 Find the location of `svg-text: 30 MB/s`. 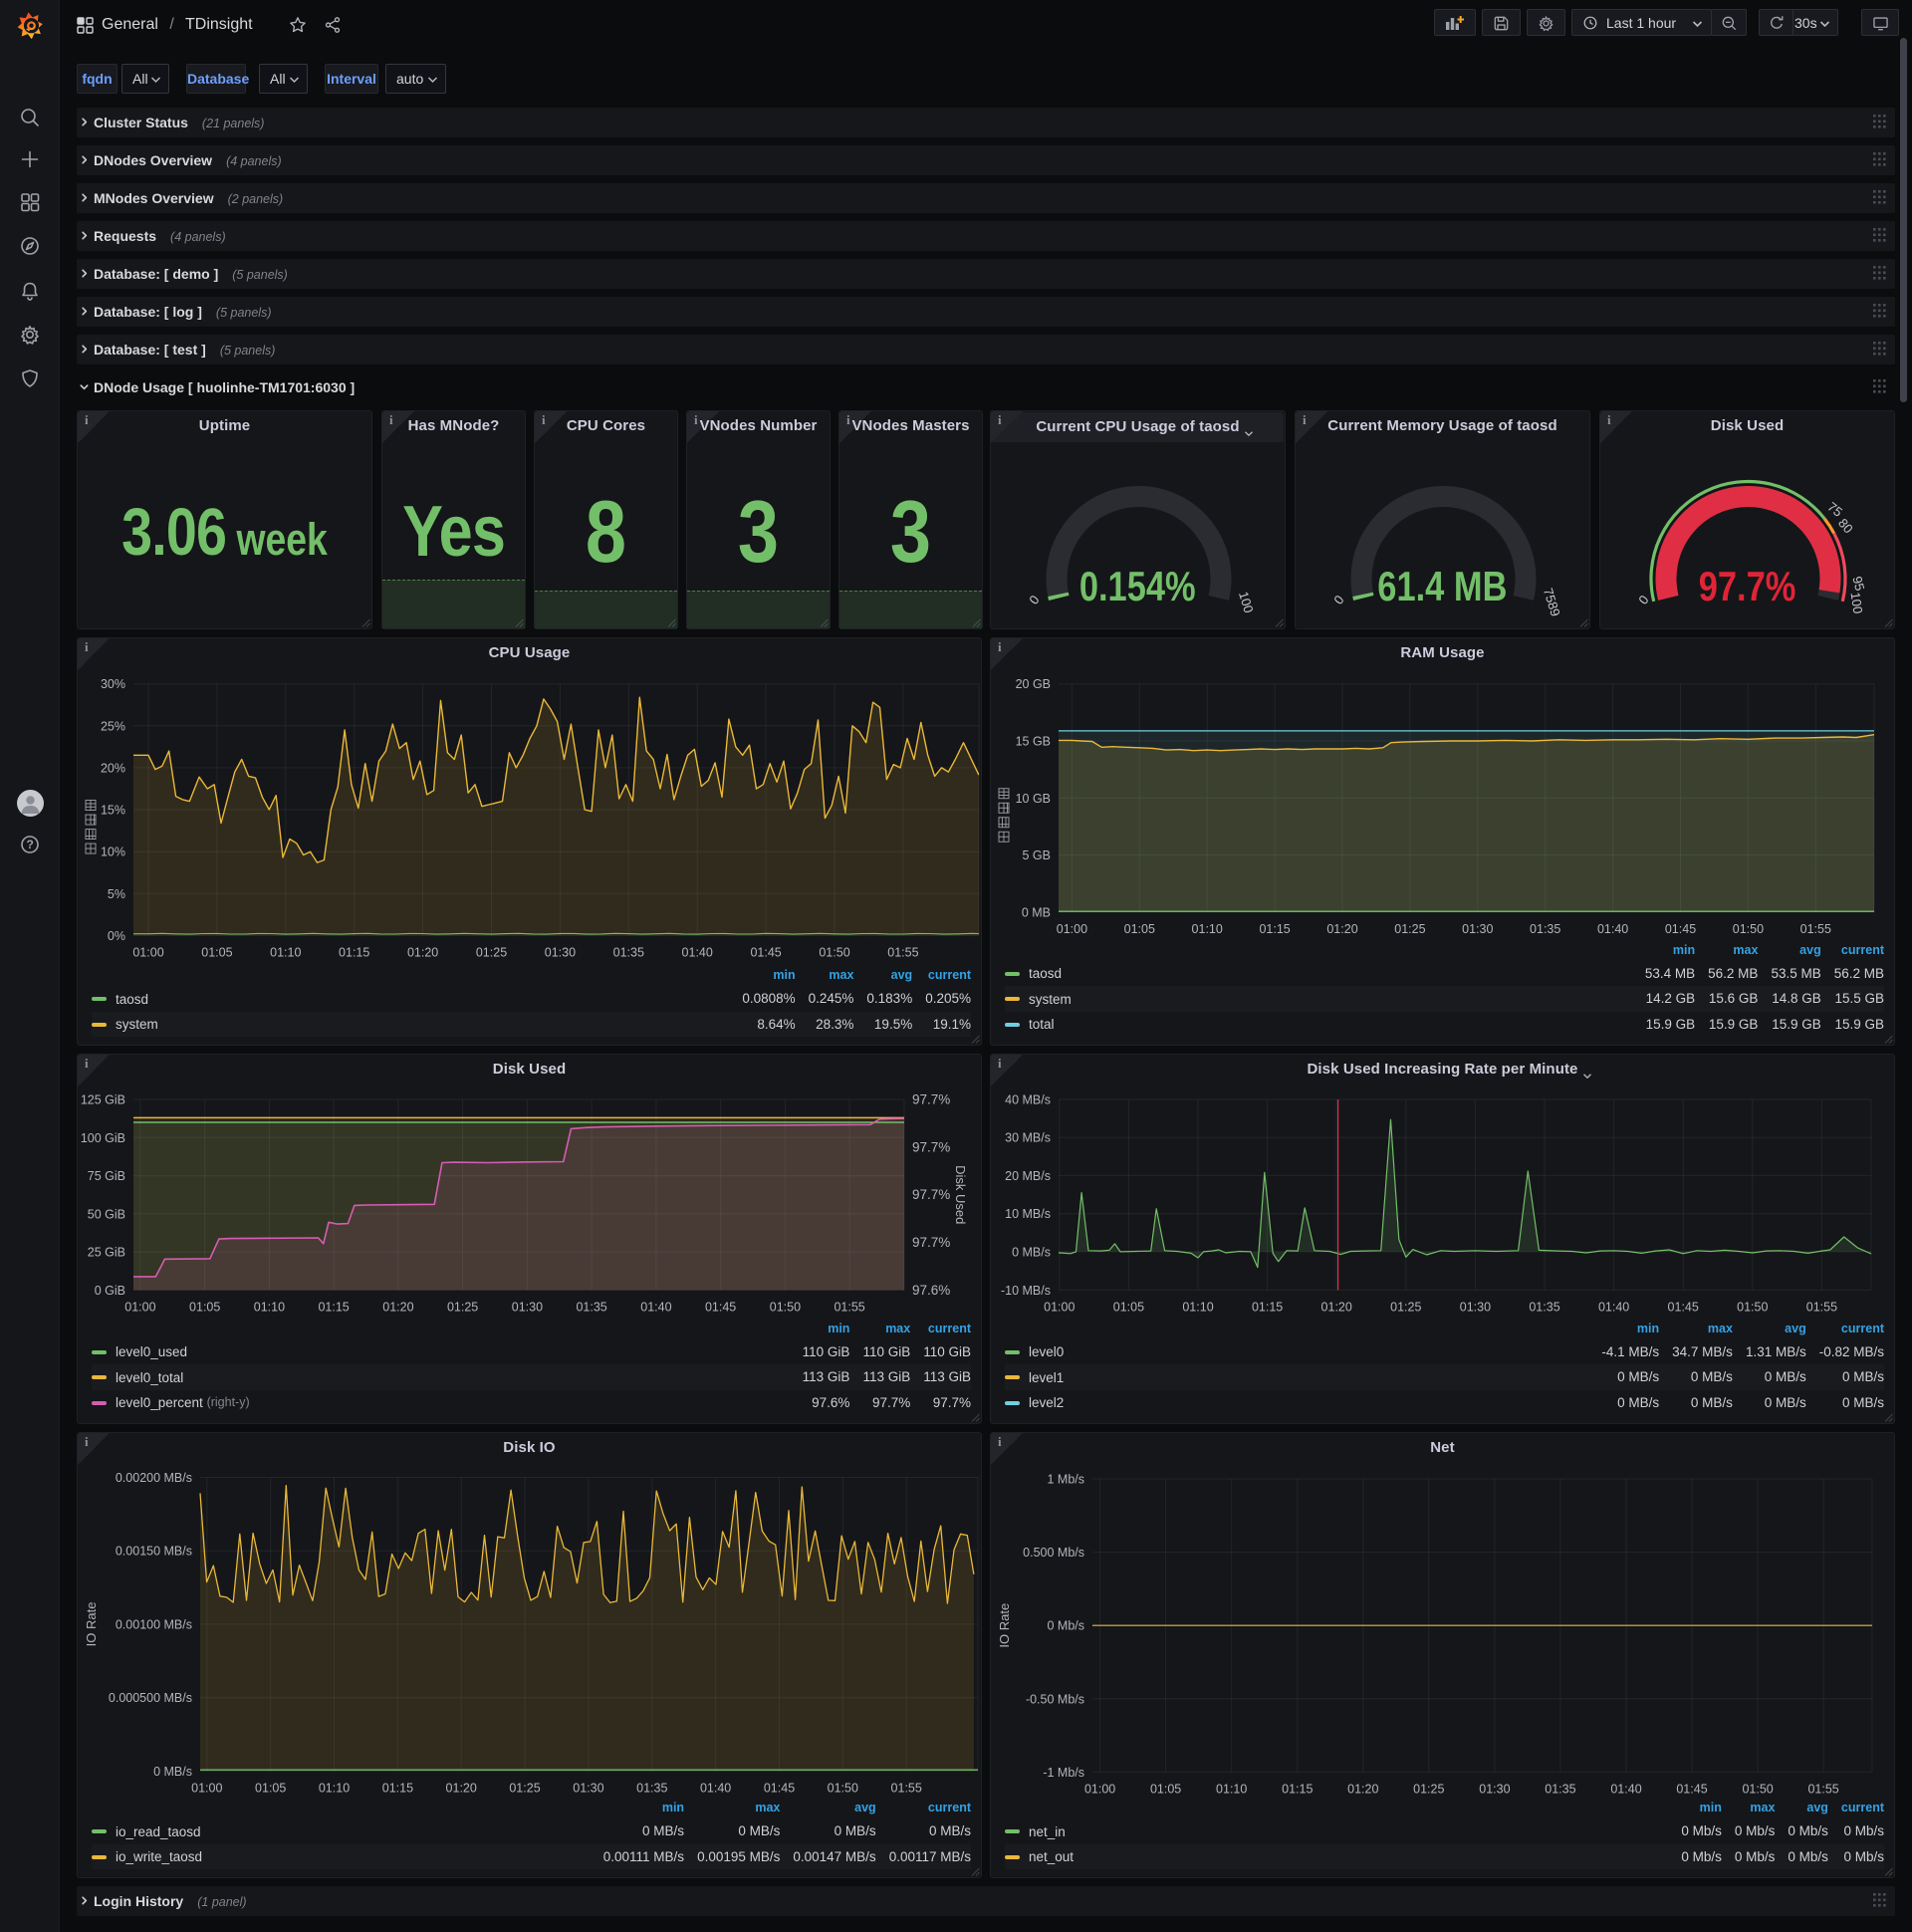

svg-text: 30 MB/s is located at coordinates (1028, 1138).